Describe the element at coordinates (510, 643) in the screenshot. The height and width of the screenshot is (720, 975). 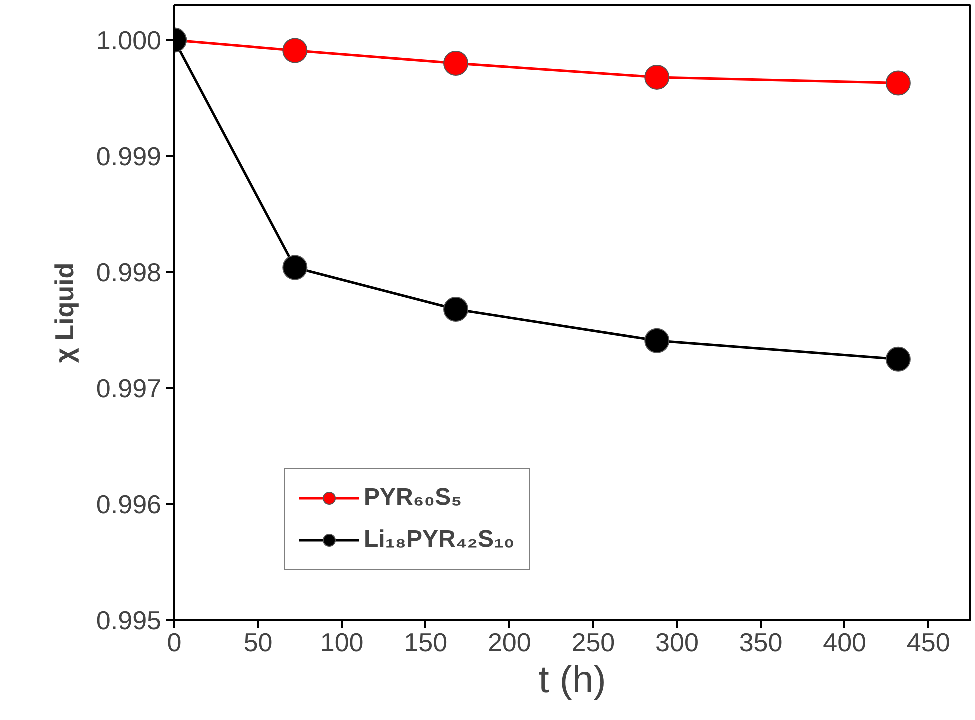
I see `x-tick-label: 200` at that location.